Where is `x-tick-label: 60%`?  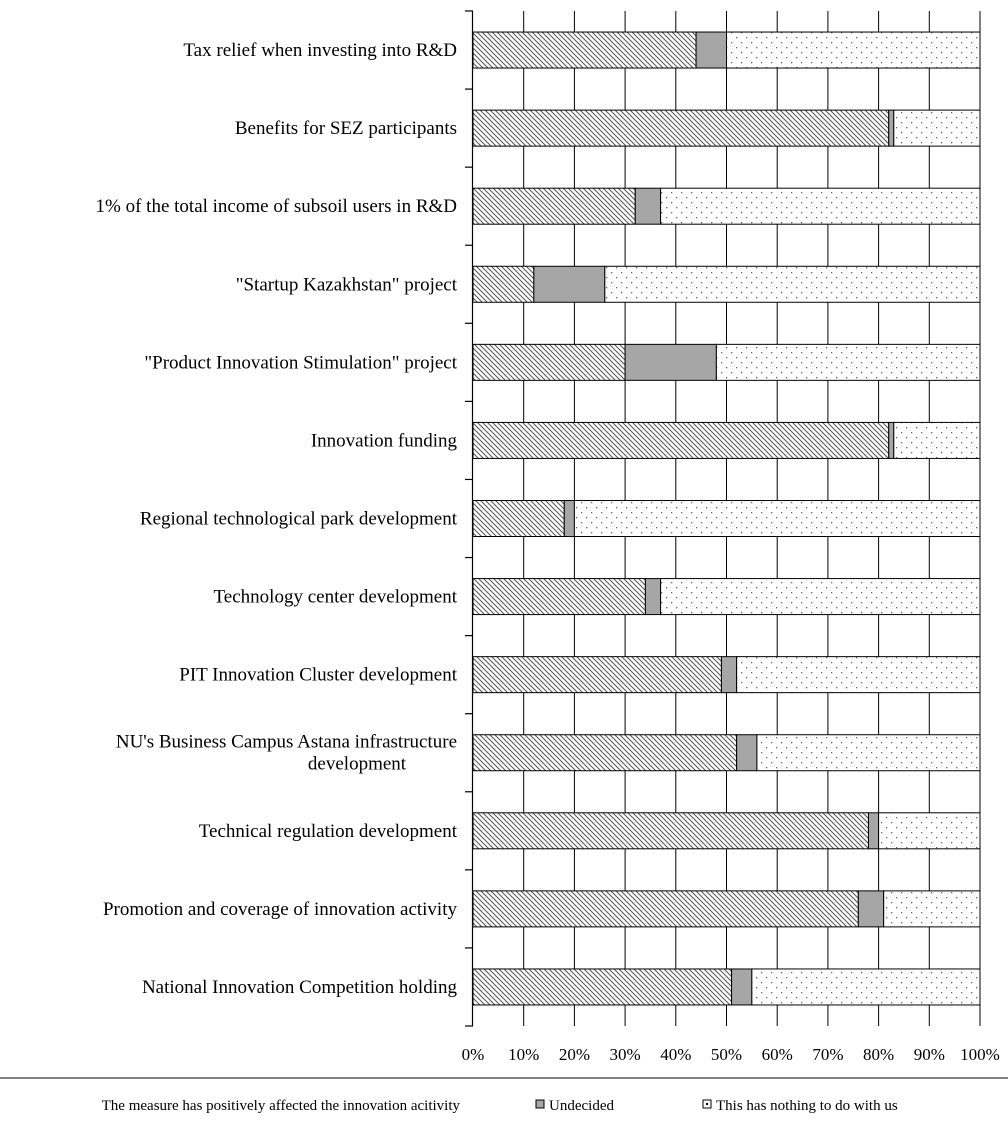 x-tick-label: 60% is located at coordinates (777, 1054).